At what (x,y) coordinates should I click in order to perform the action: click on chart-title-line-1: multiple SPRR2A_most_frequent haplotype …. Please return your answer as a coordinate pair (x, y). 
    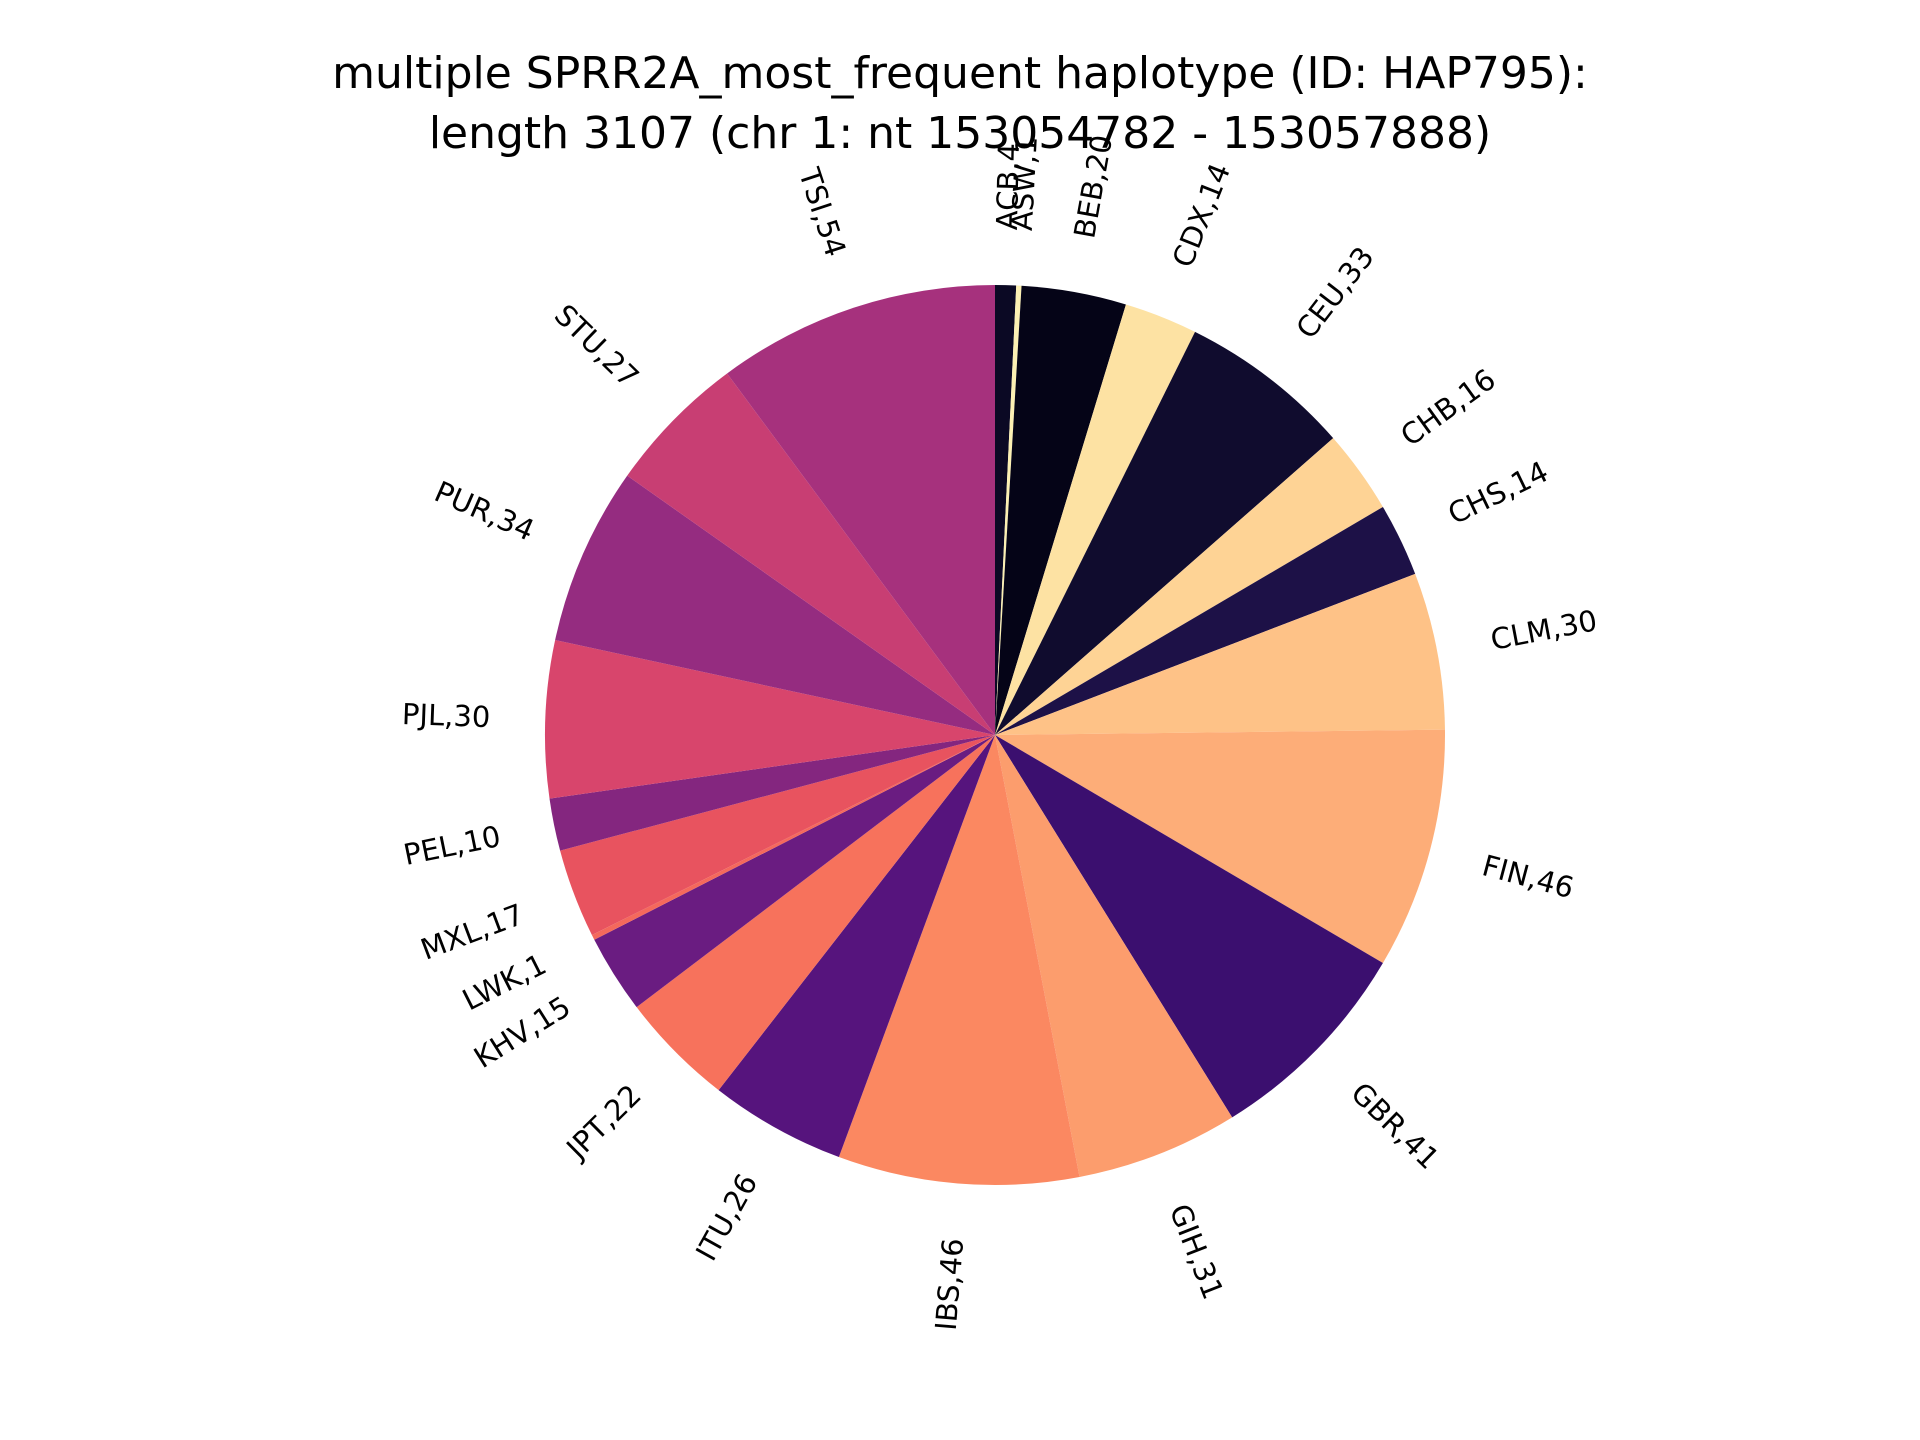
    Looking at the image, I should click on (960, 73).